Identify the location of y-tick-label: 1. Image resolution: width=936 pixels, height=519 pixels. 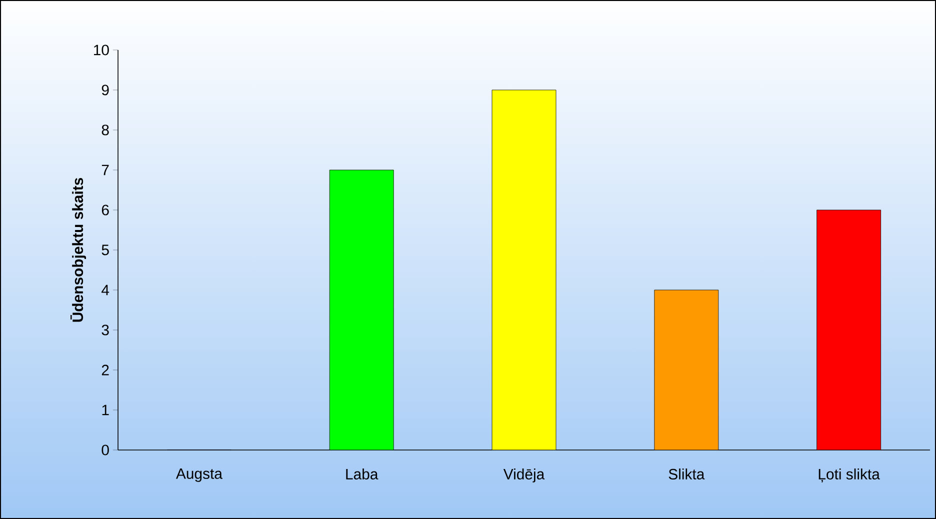
(105, 410).